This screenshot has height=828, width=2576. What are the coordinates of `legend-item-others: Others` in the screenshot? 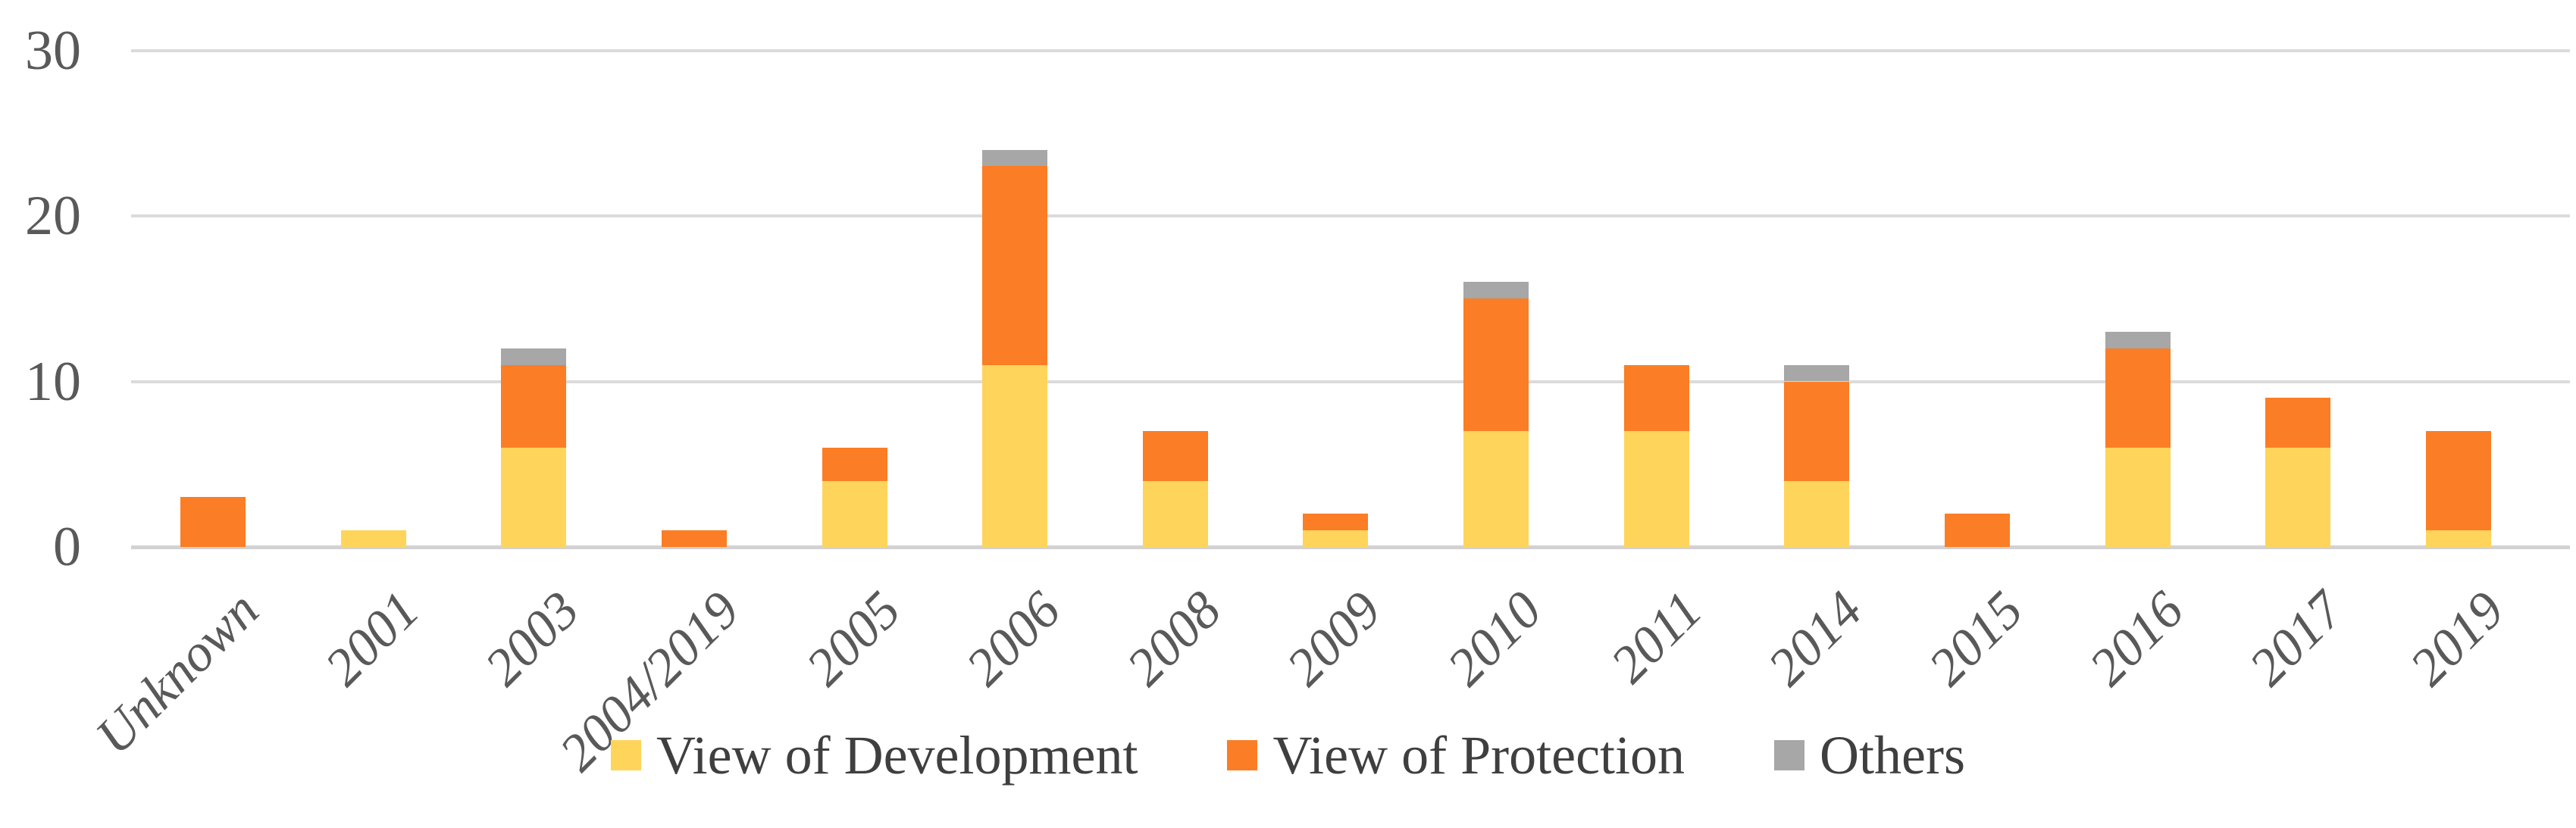 It's located at (1870, 756).